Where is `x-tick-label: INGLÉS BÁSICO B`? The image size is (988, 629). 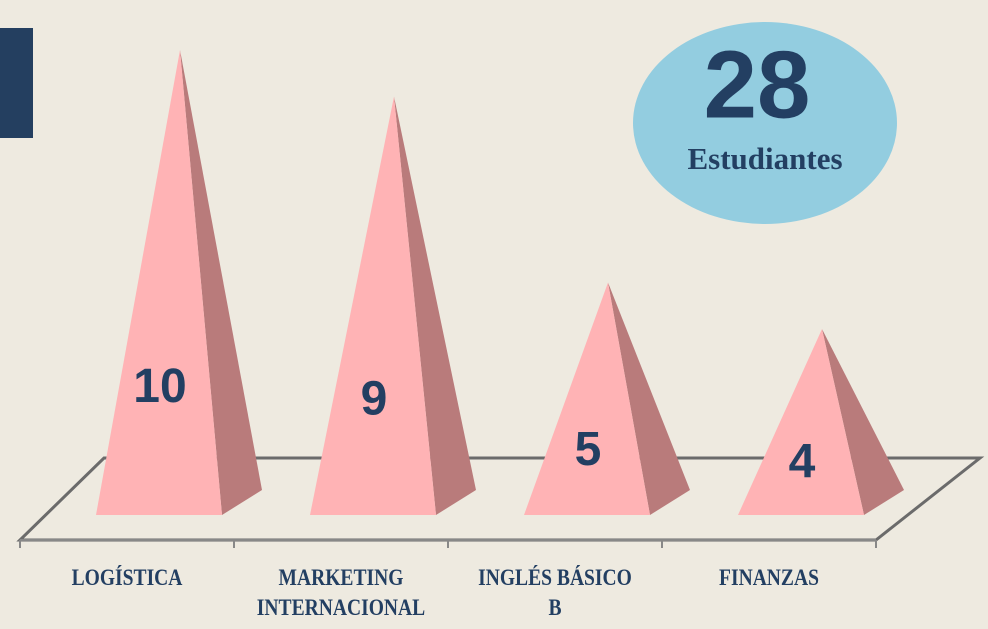 x-tick-label: INGLÉS BÁSICO B is located at coordinates (555, 592).